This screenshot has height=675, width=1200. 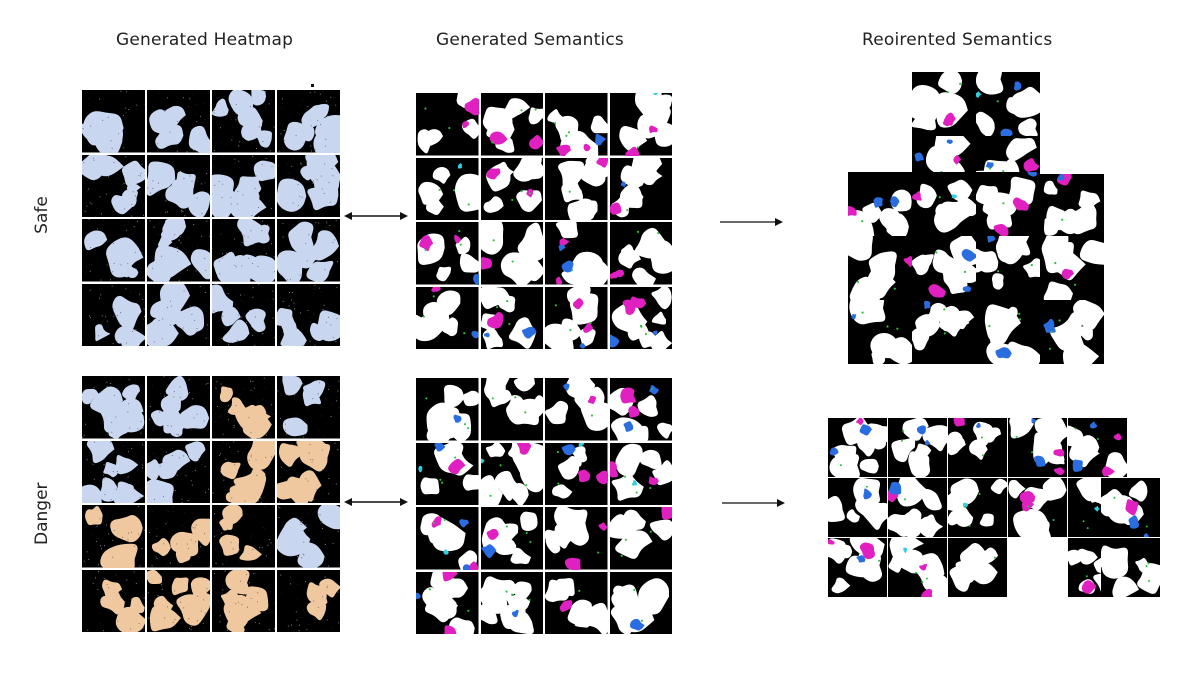 I want to click on safe-heatmap-grid, so click(x=211, y=218).